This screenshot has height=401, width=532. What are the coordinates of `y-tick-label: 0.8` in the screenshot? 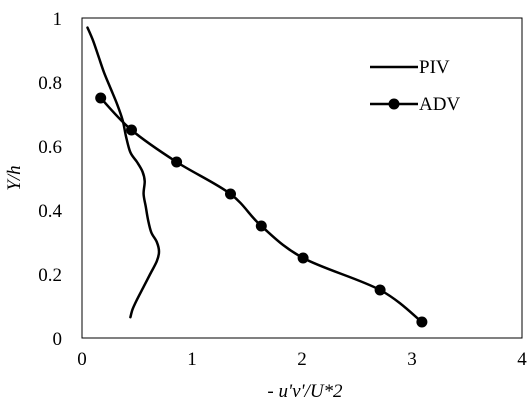 It's located at (50, 83).